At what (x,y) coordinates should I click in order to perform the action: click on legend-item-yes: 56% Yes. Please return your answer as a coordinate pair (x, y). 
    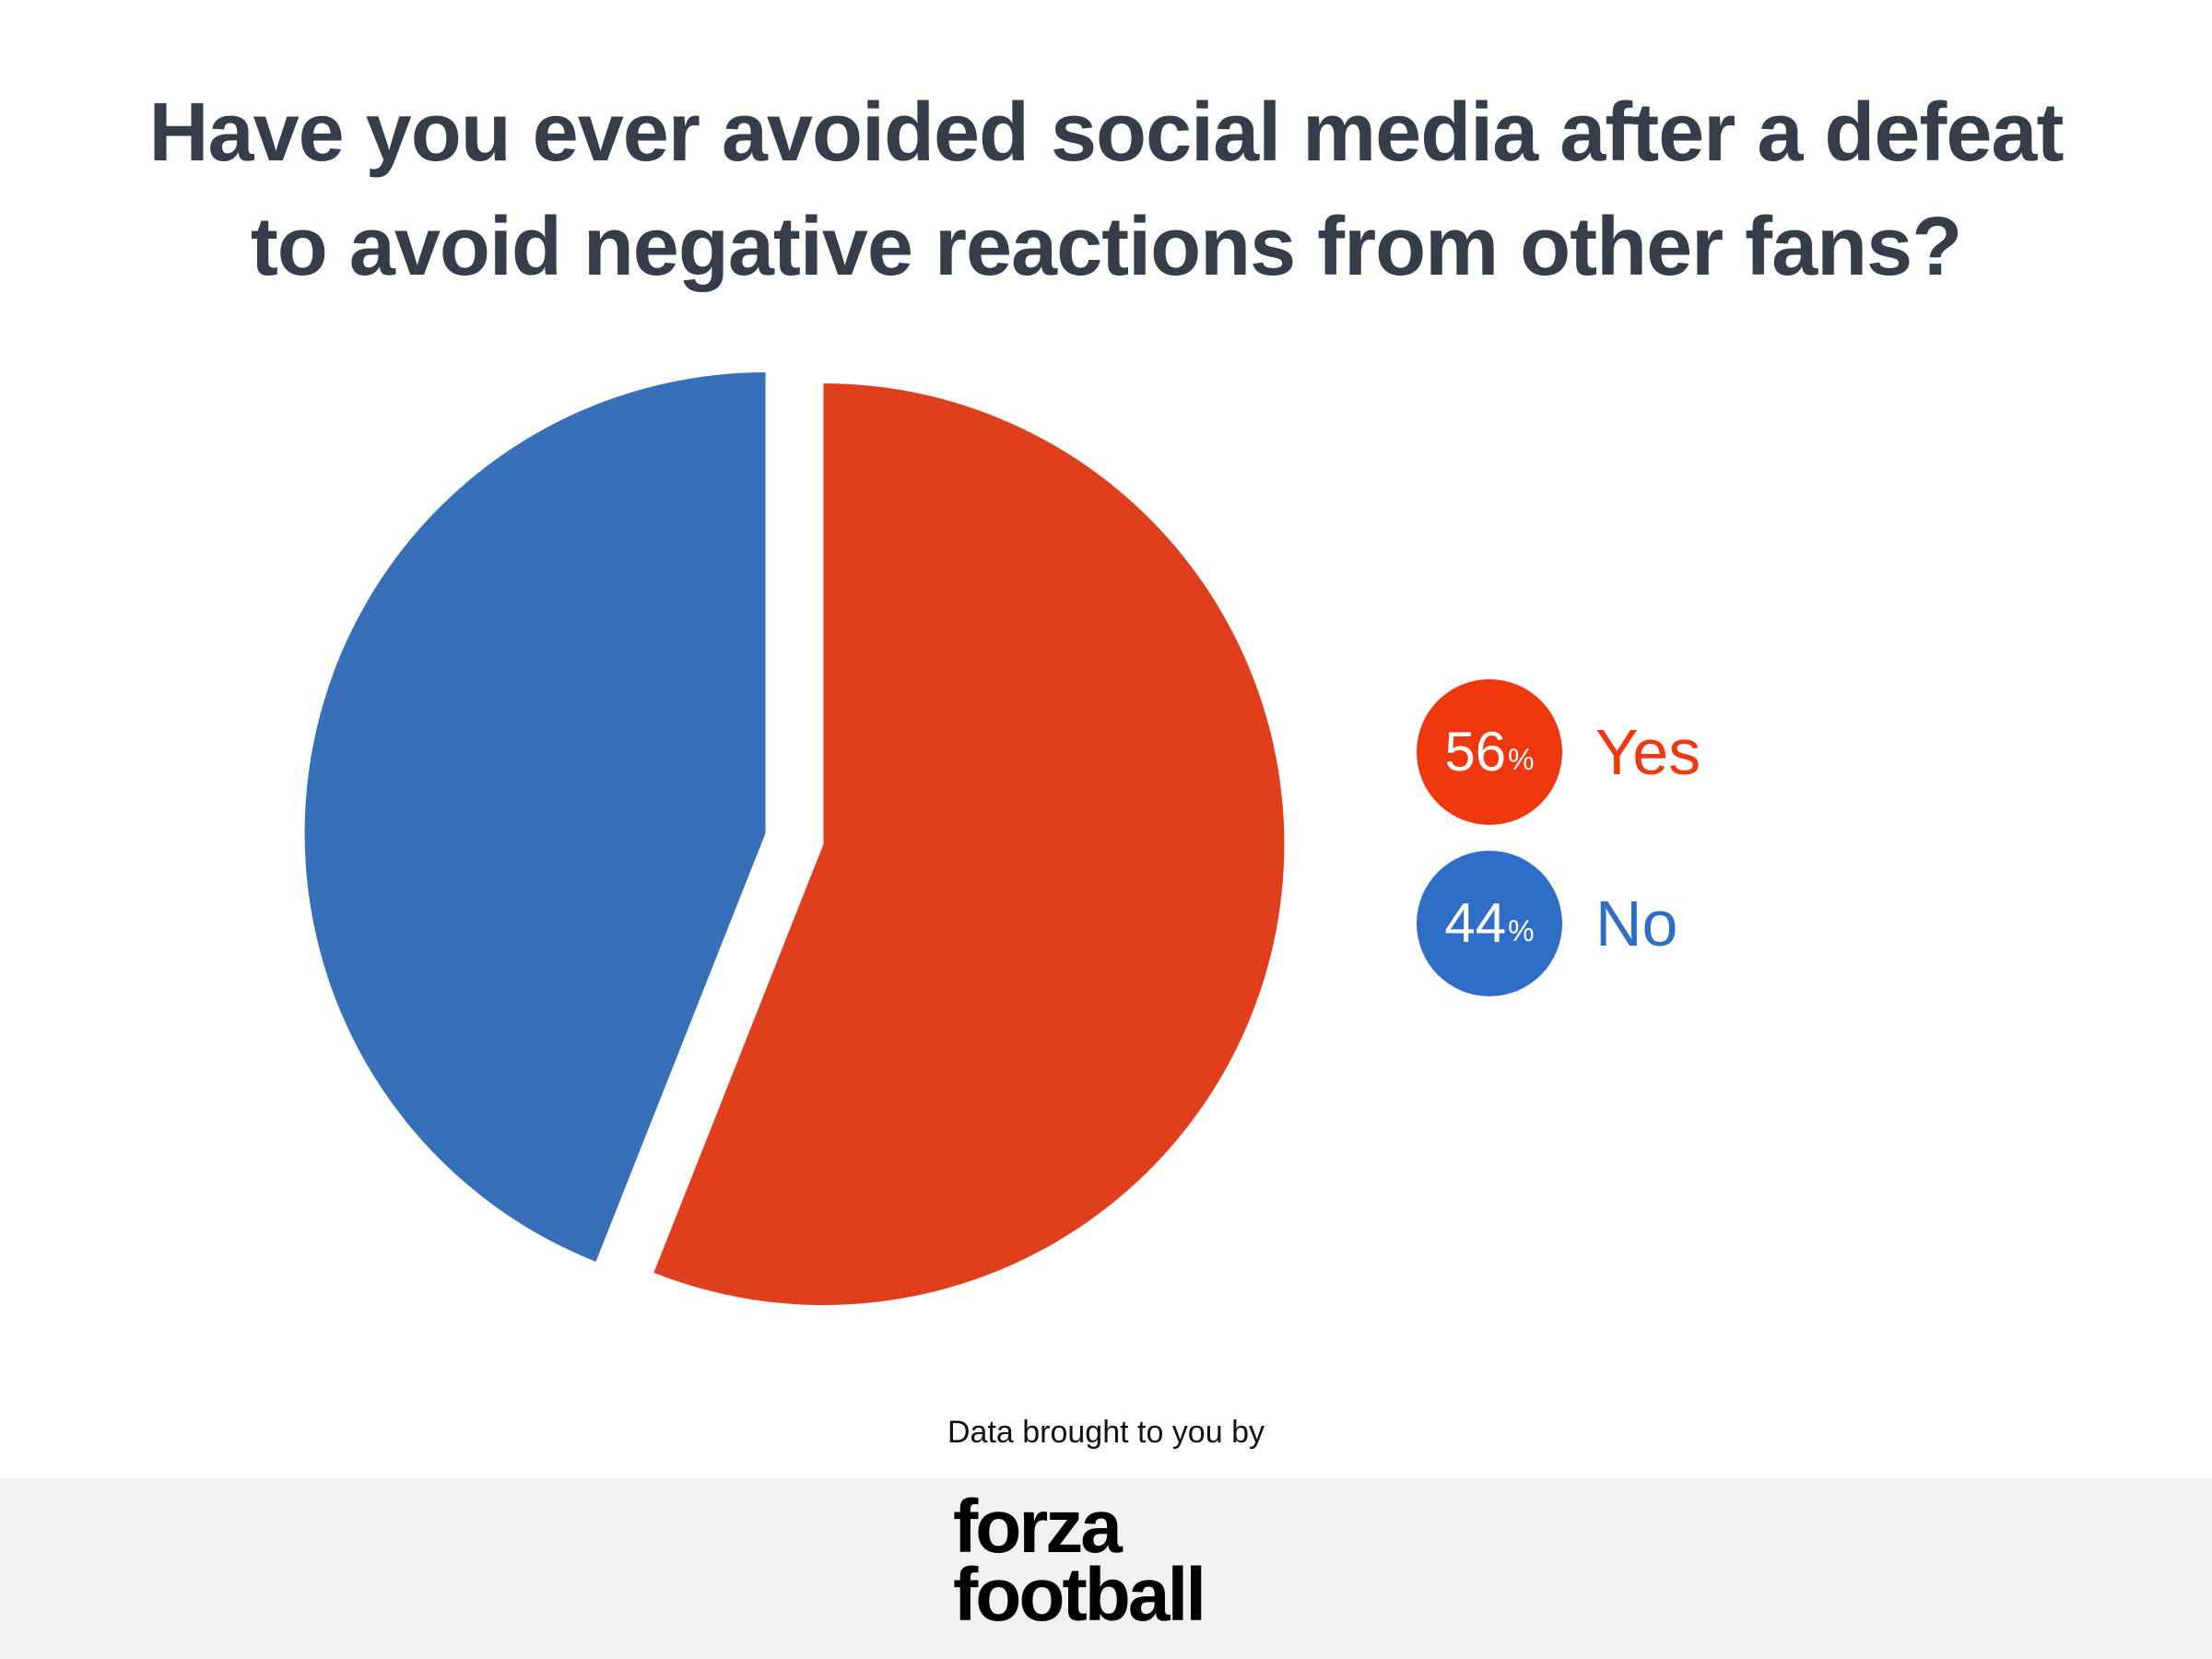
    Looking at the image, I should click on (1558, 752).